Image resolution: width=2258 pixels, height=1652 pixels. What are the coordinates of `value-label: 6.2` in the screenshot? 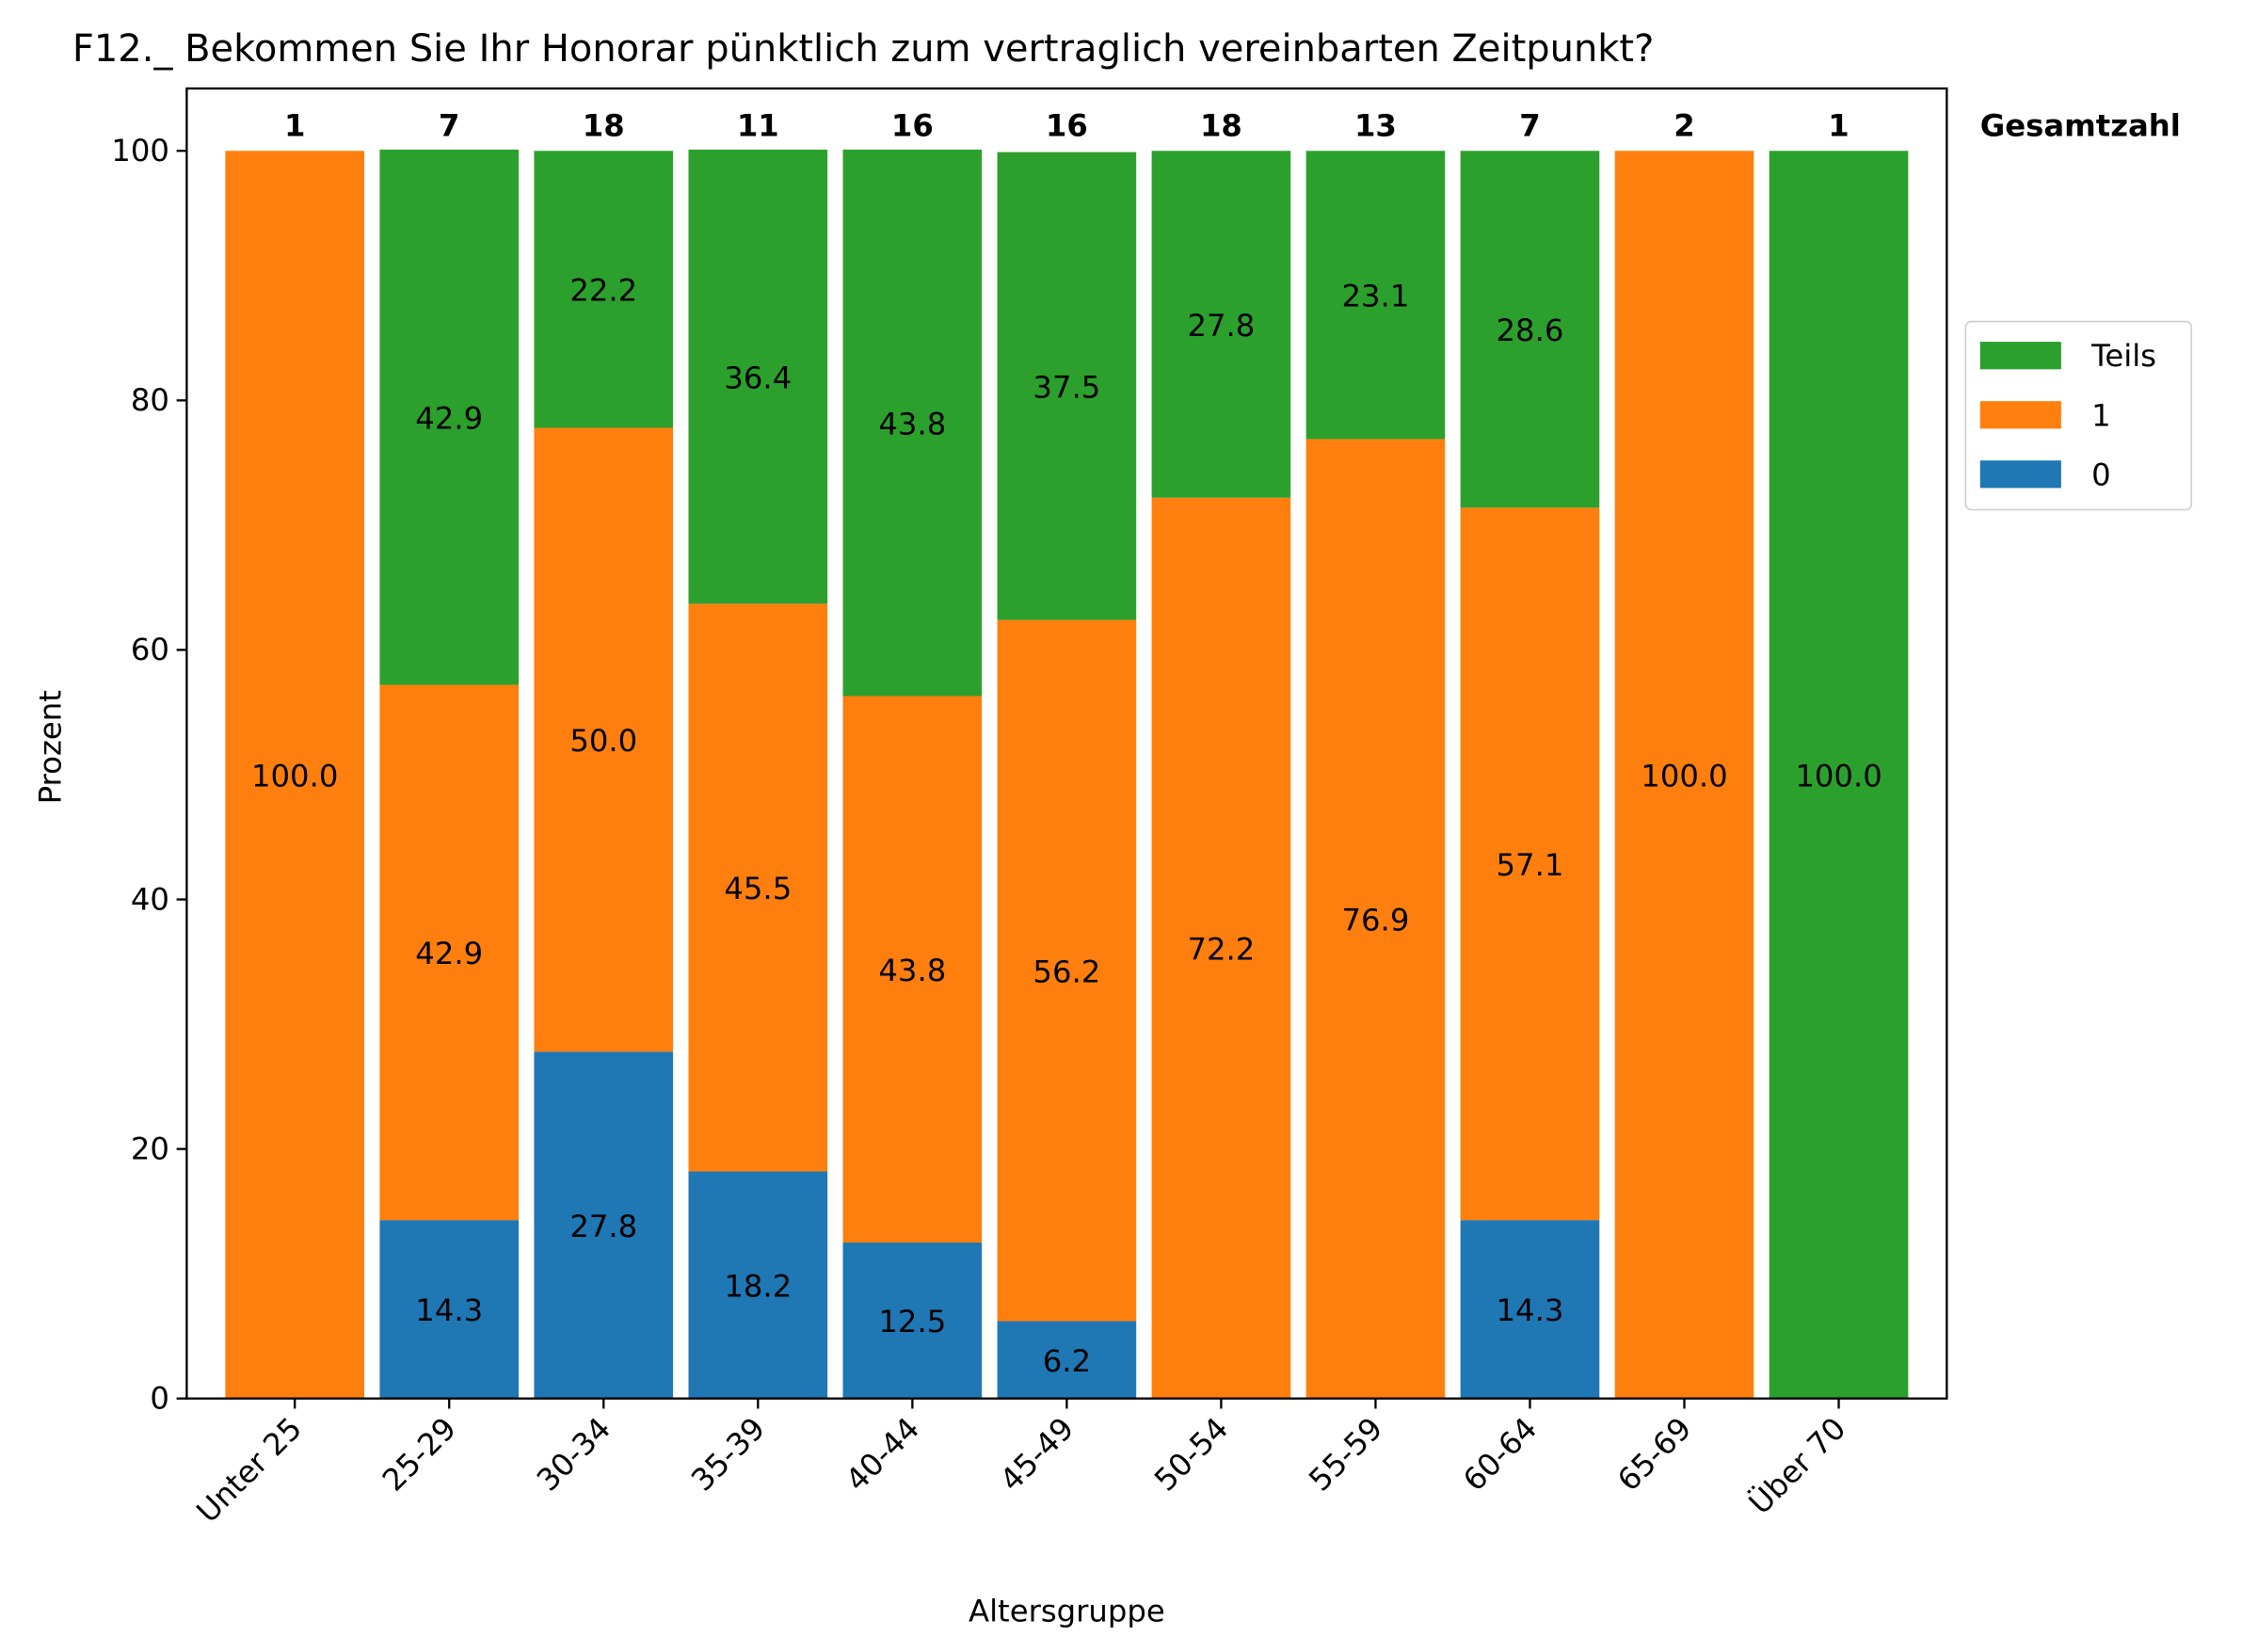 It's located at (1067, 1361).